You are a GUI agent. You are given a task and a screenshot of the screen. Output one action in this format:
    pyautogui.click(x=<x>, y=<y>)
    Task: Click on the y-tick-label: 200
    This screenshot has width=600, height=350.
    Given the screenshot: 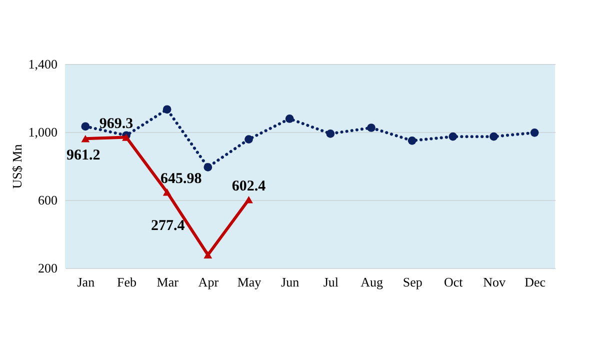 What is the action you would take?
    pyautogui.click(x=48, y=268)
    